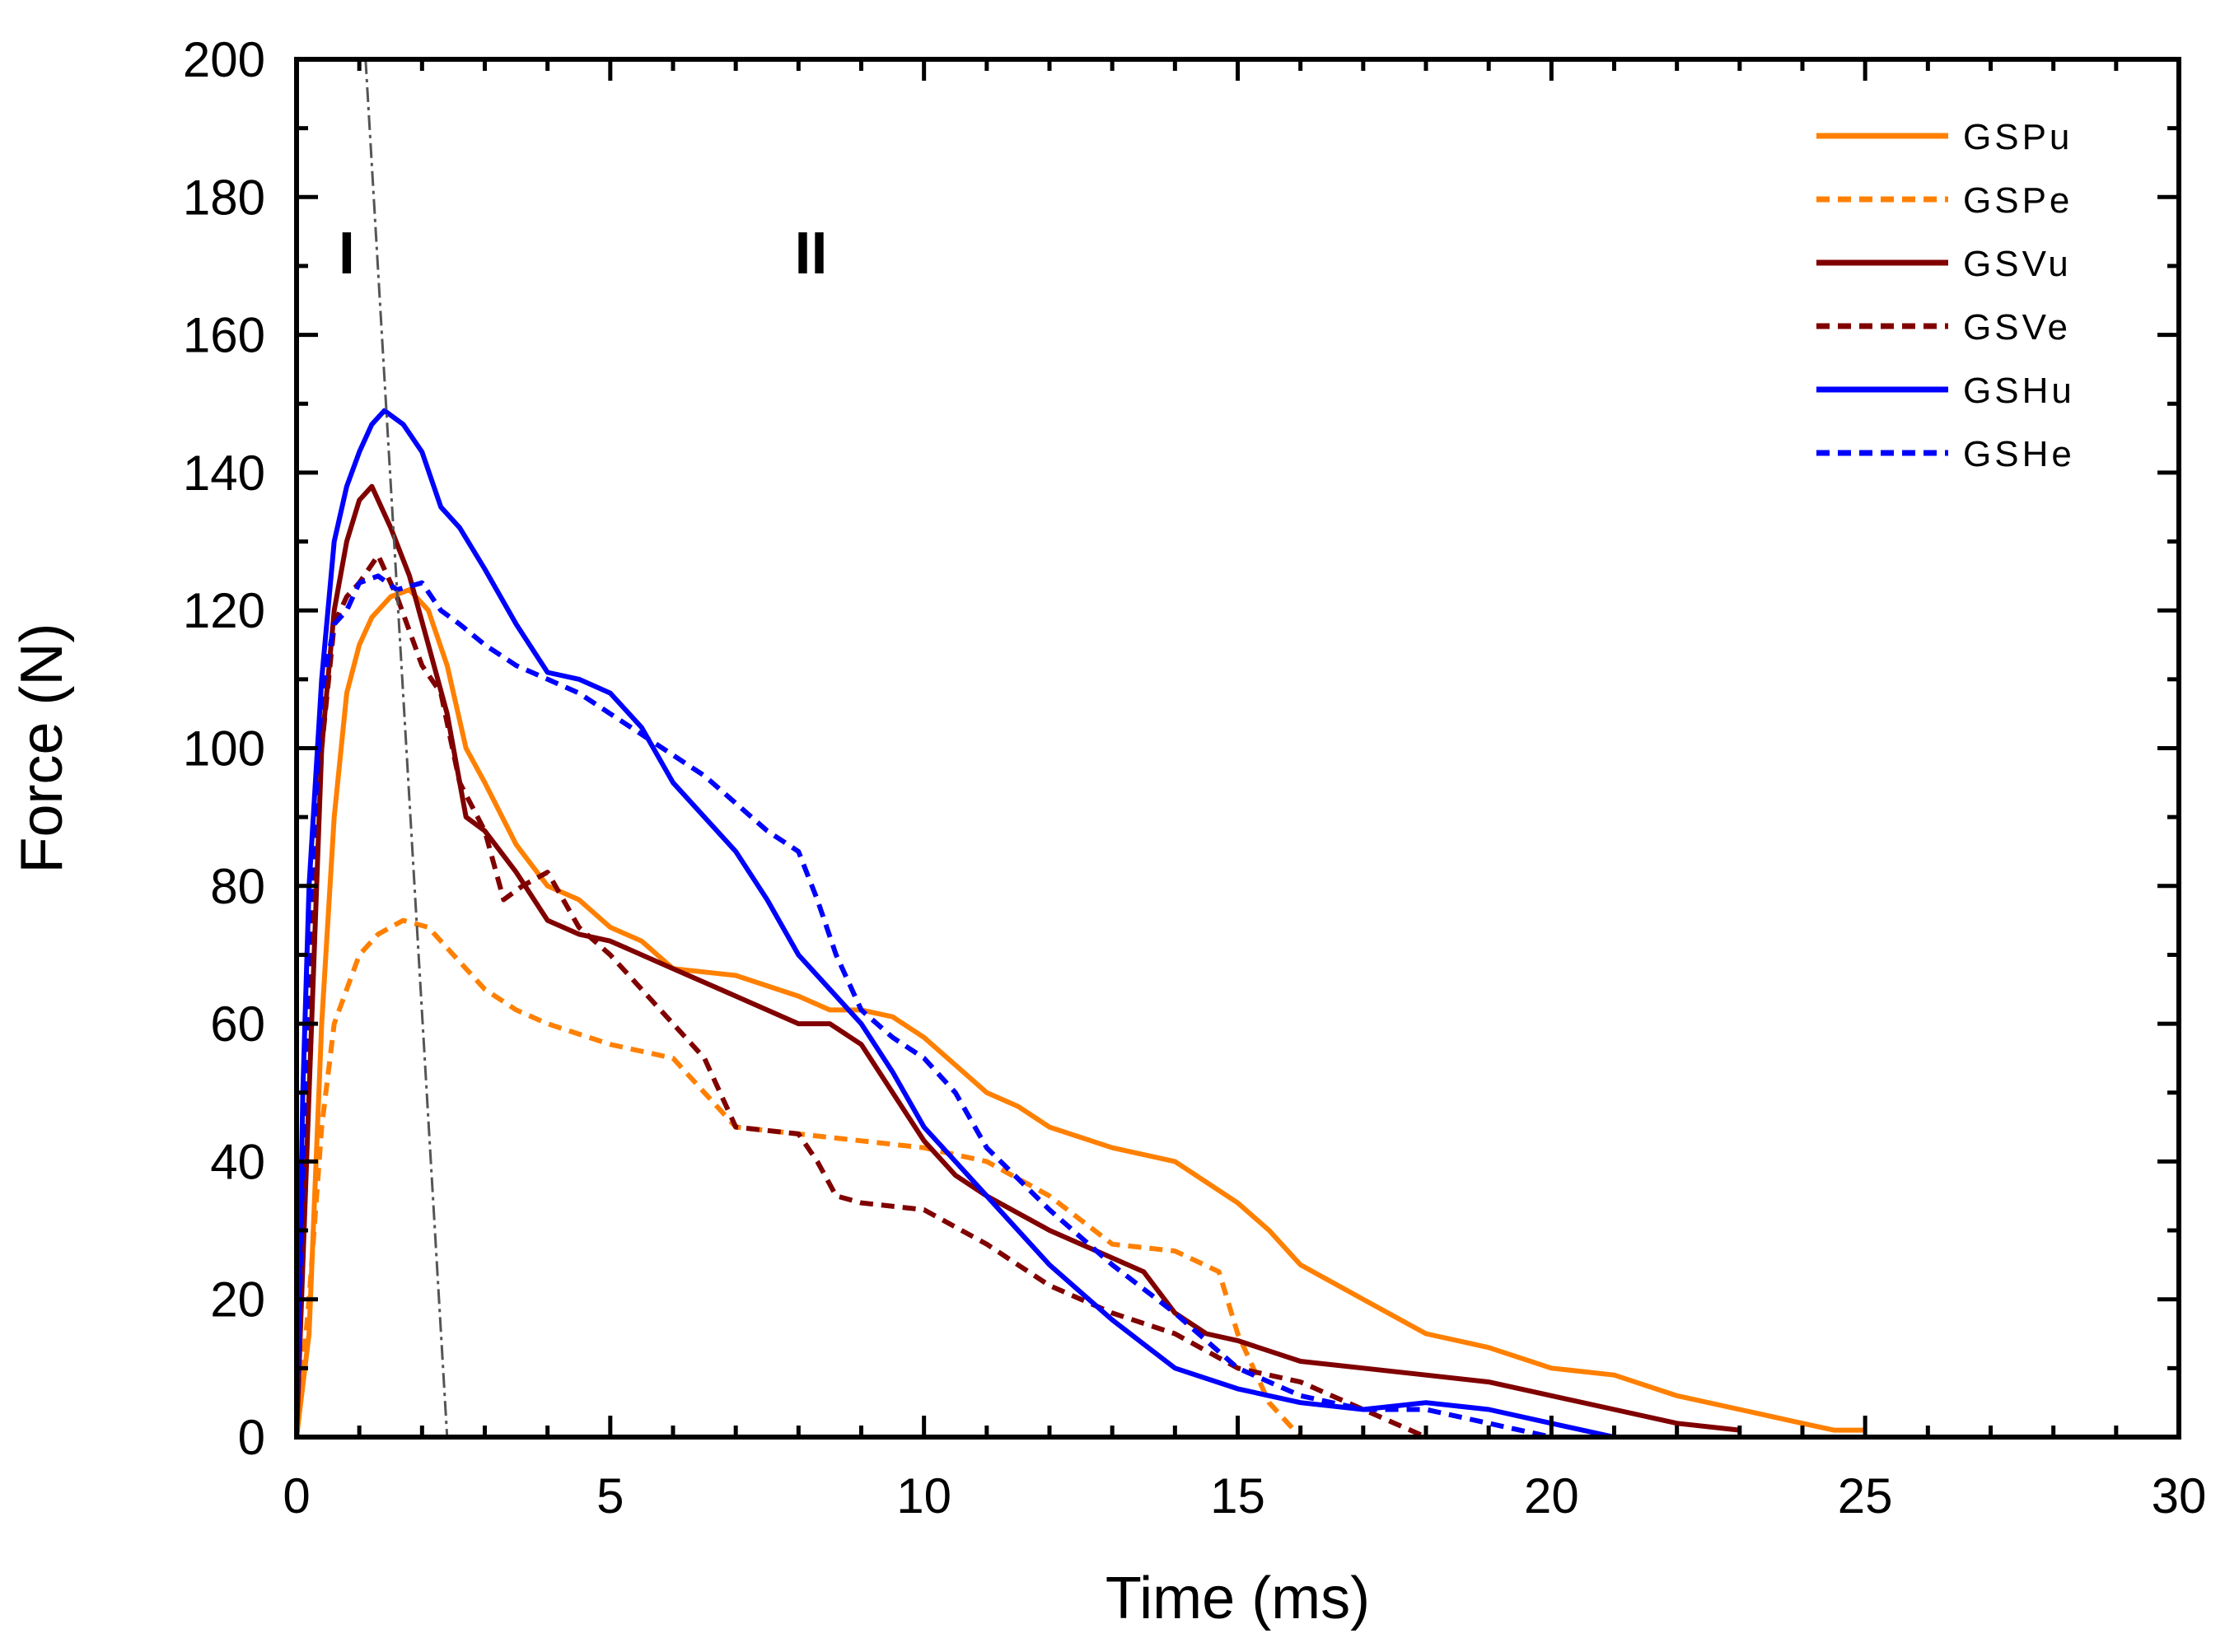  What do you see at coordinates (2019, 454) in the screenshot?
I see `legend-label-gshe: GSHe` at bounding box center [2019, 454].